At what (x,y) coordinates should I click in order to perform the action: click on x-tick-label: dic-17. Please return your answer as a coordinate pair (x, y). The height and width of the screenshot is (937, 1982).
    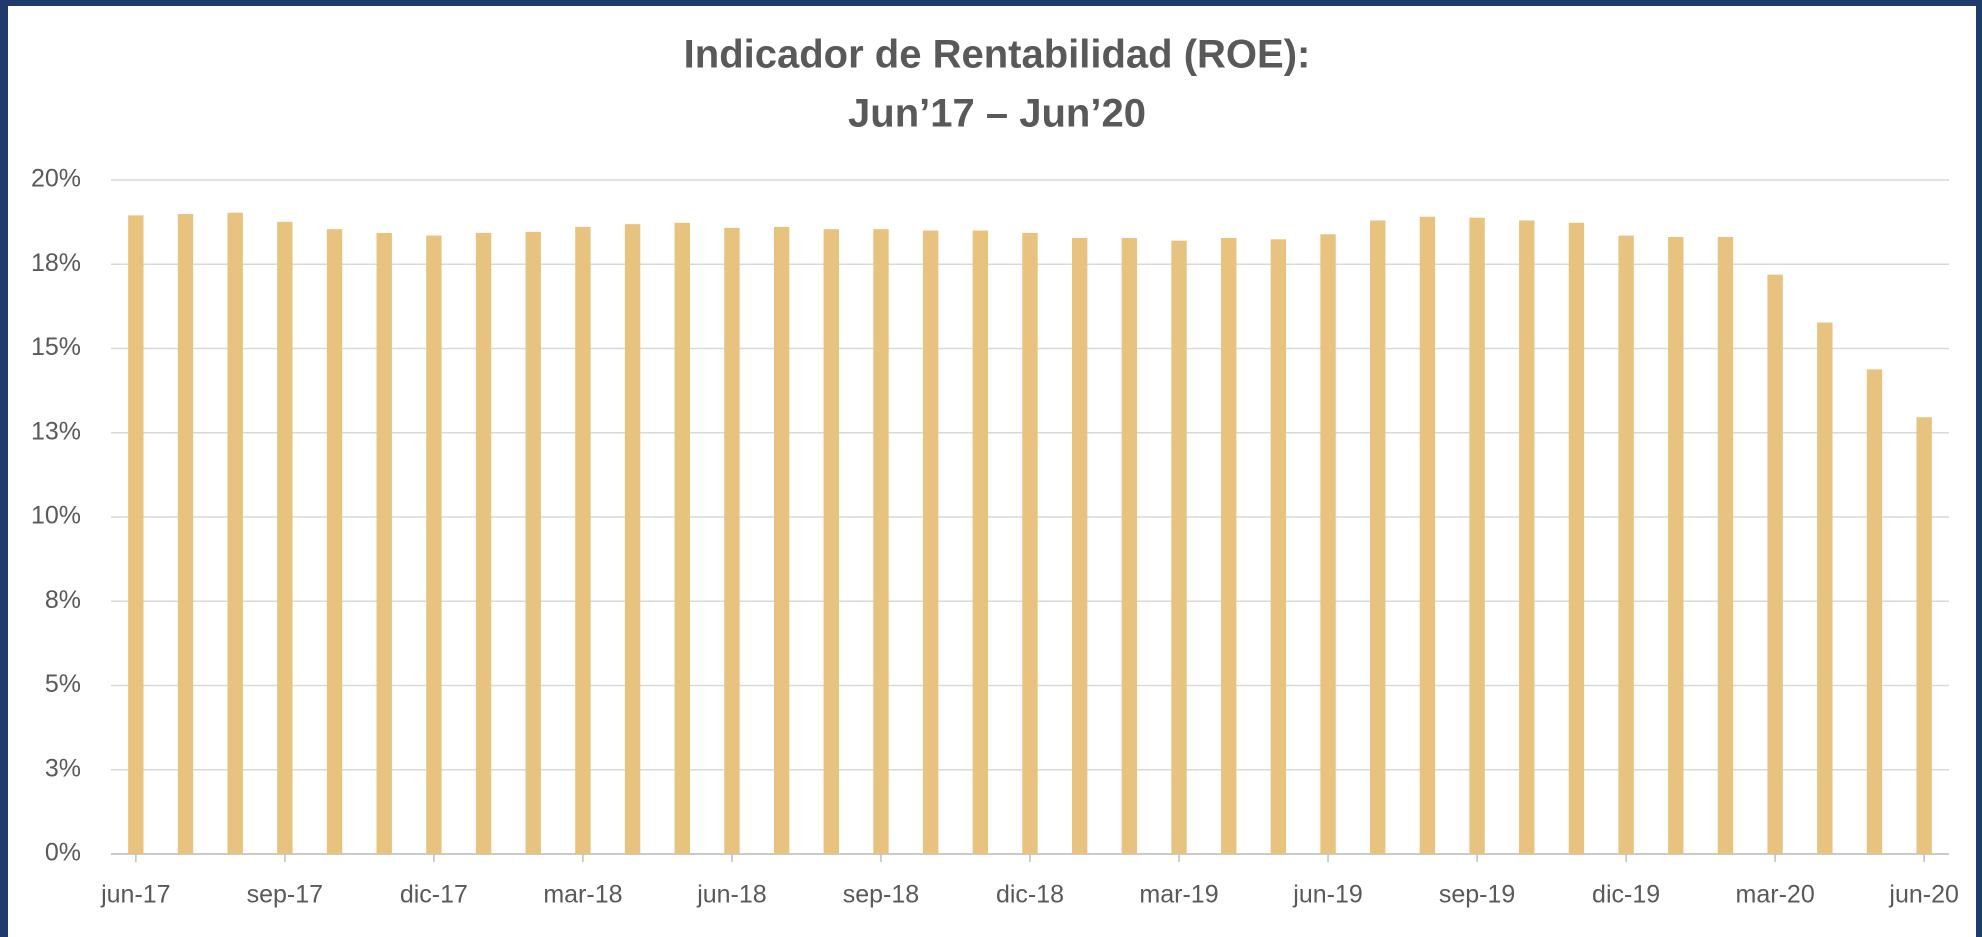
    Looking at the image, I should click on (434, 895).